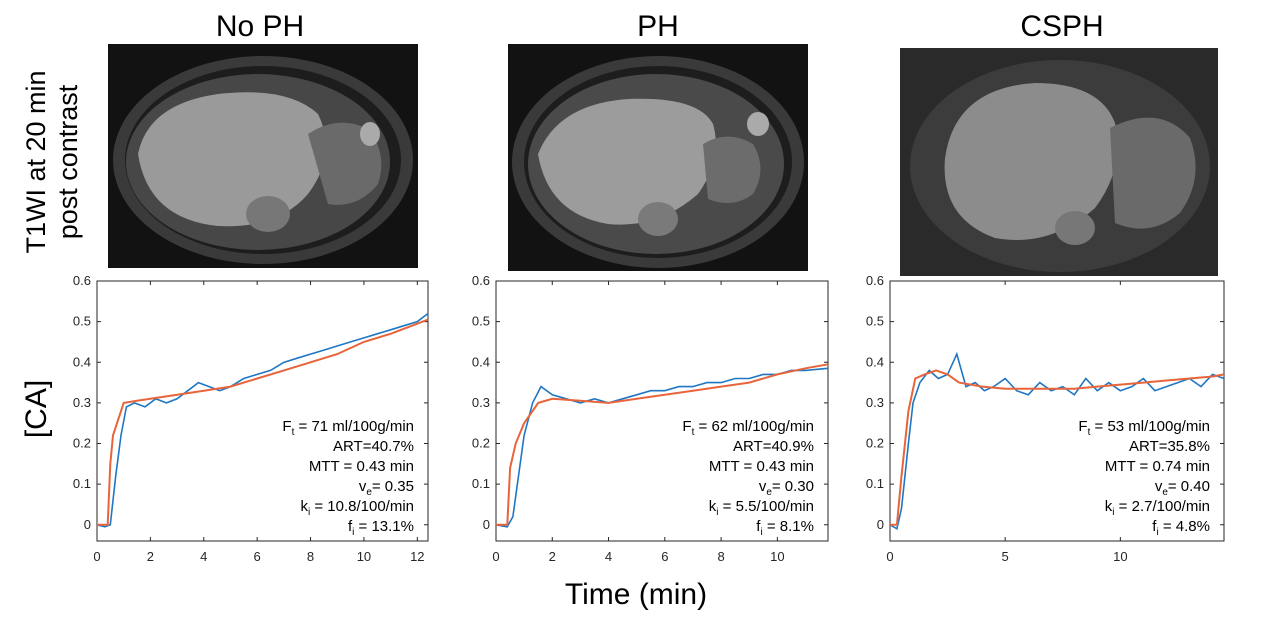  What do you see at coordinates (1005, 556) in the screenshot?
I see `x-tick-label-csph: 5` at bounding box center [1005, 556].